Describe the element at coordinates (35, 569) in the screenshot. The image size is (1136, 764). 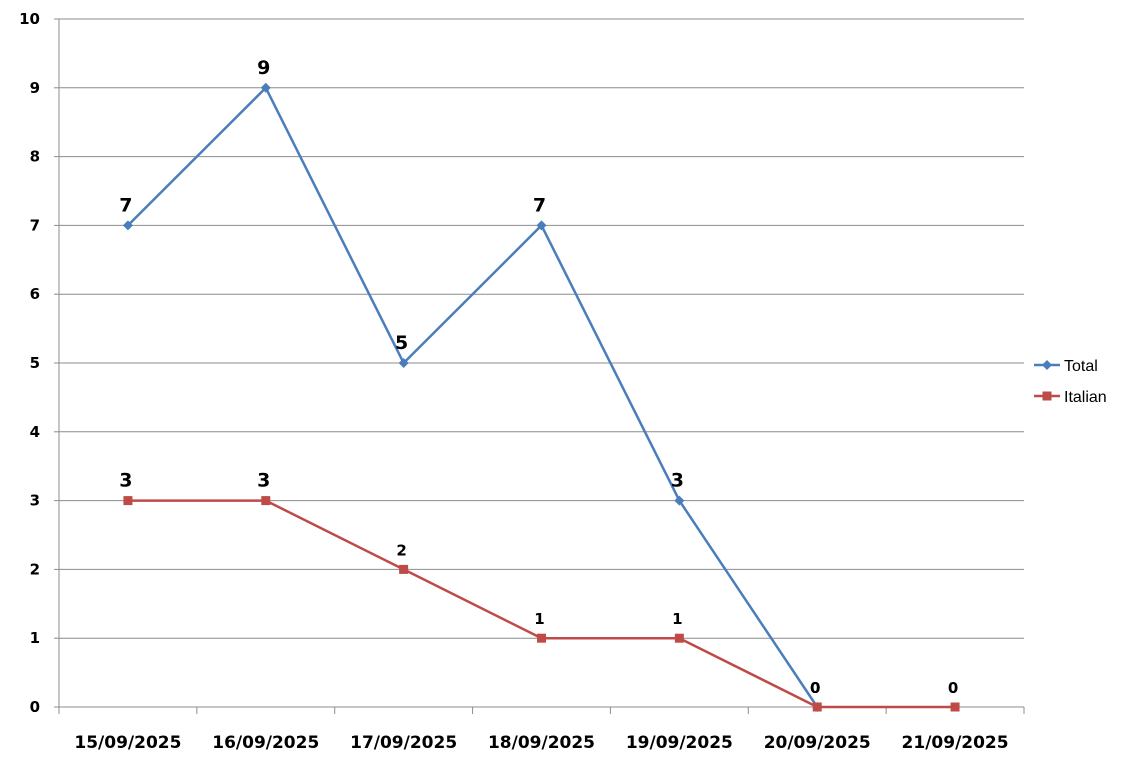
I see `y-tick-label: 2` at that location.